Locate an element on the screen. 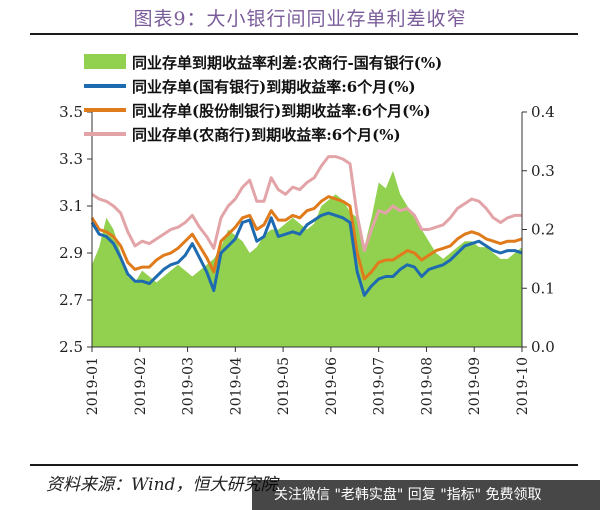 Image resolution: width=600 pixels, height=510 pixels. rural-bank-line is located at coordinates (306, 204).